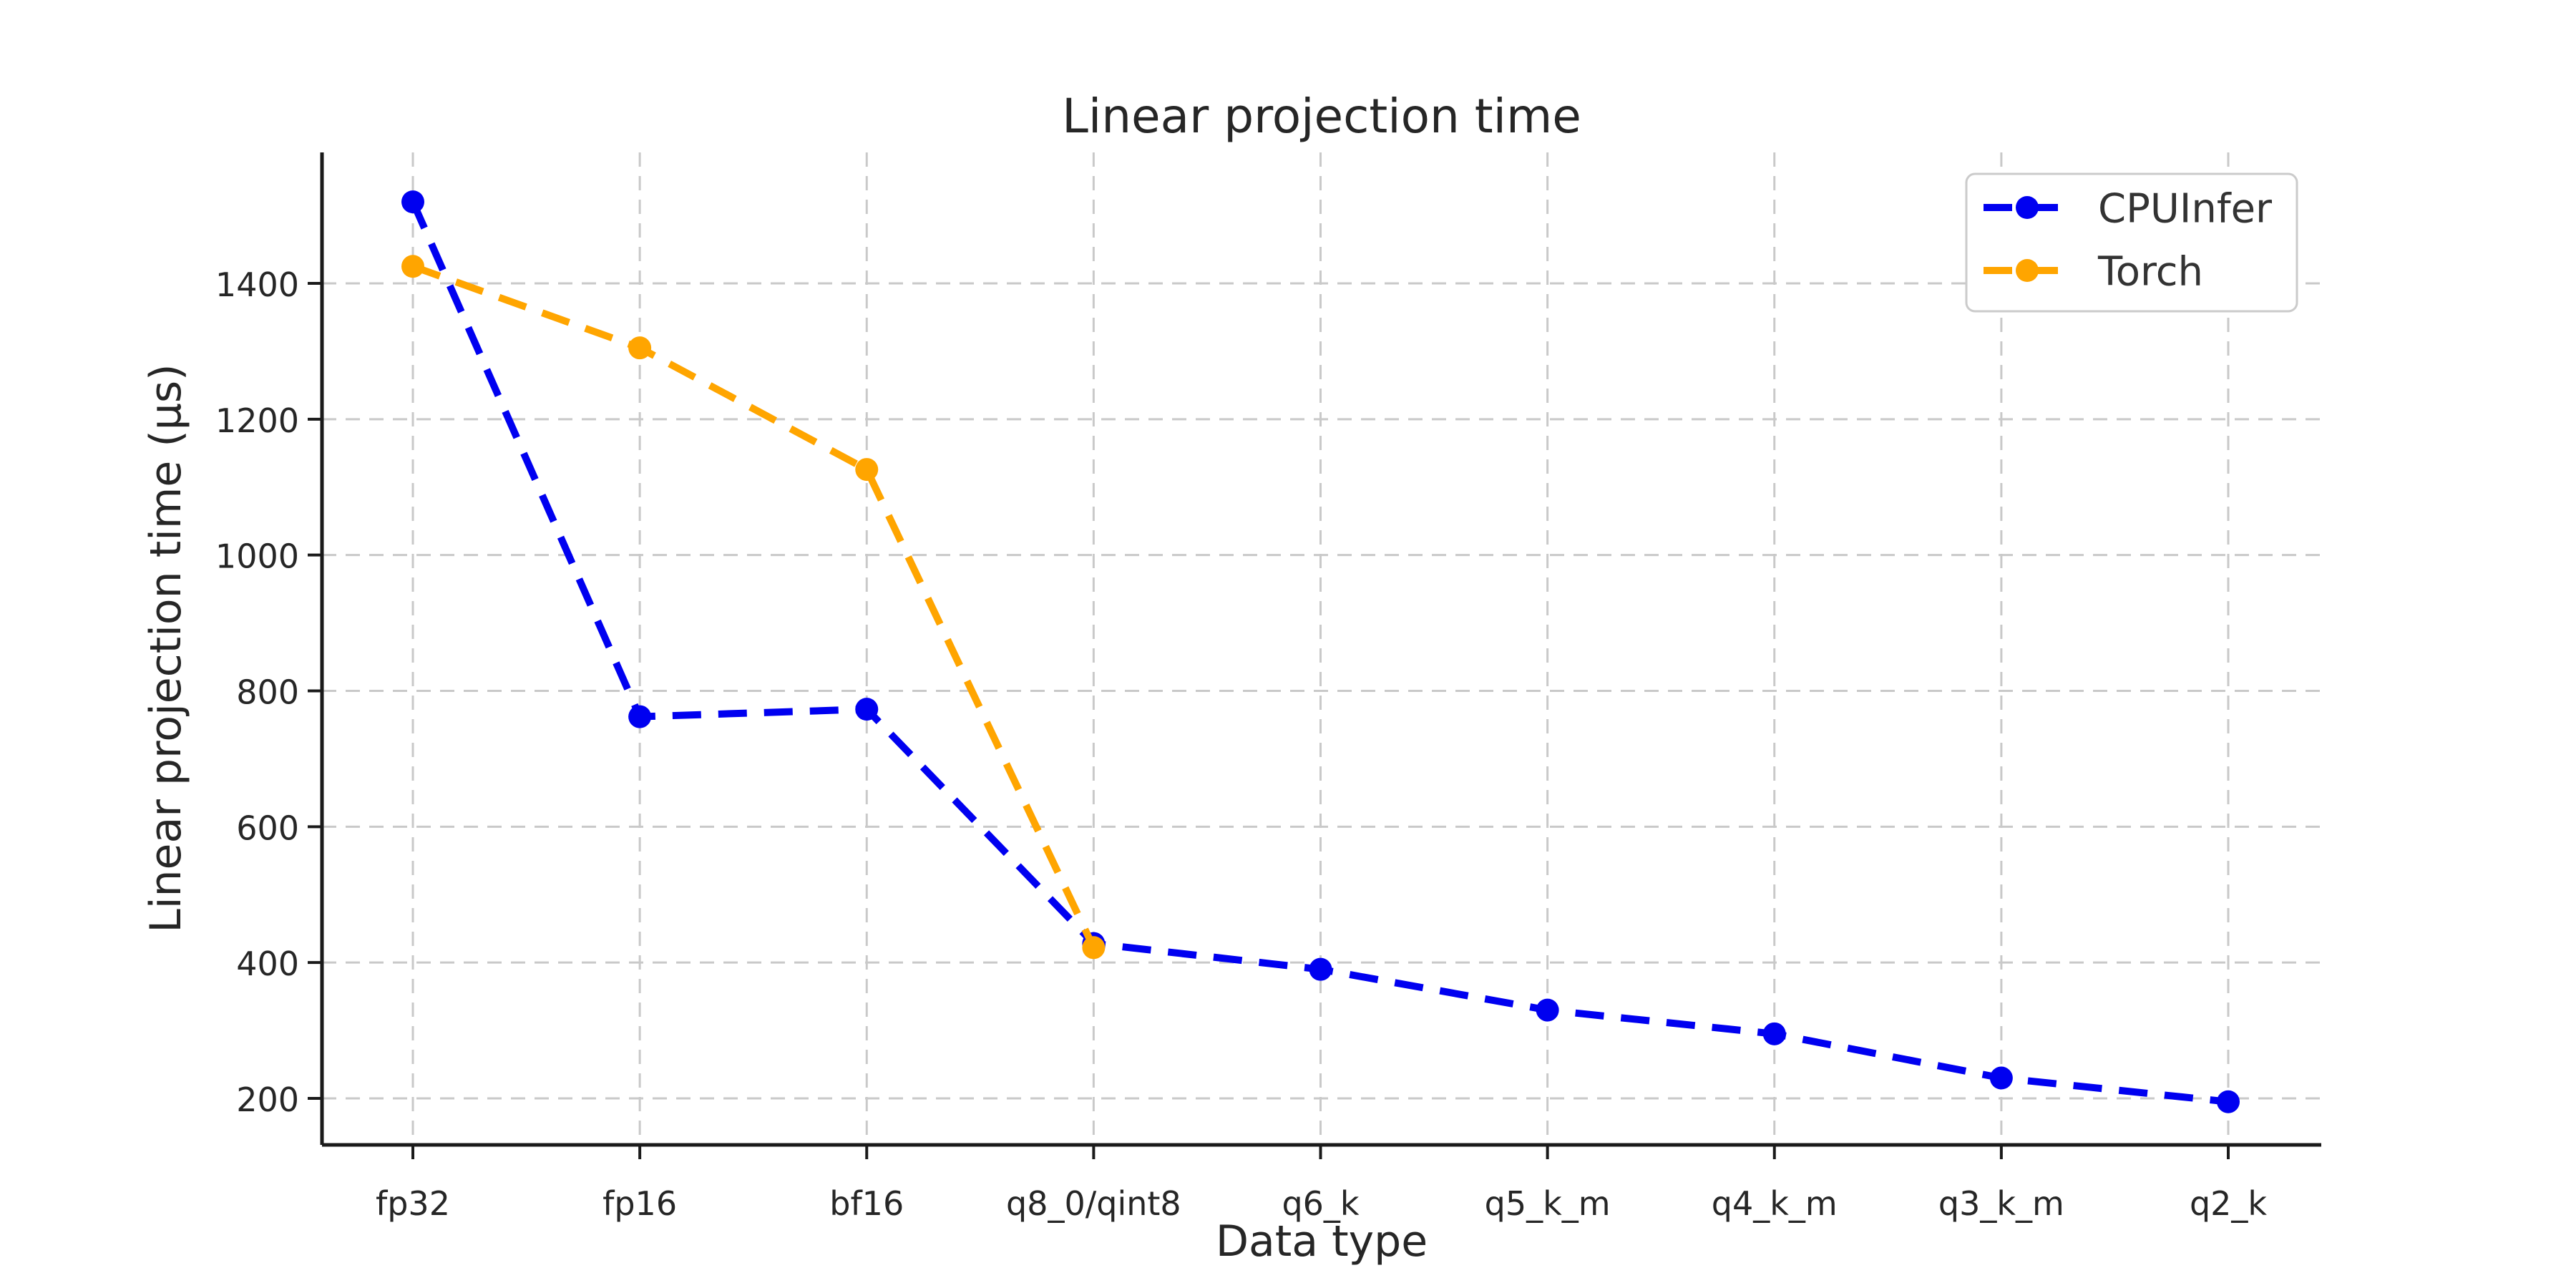  What do you see at coordinates (1093, 1203) in the screenshot?
I see `x-tick-label: q8_0/qint8` at bounding box center [1093, 1203].